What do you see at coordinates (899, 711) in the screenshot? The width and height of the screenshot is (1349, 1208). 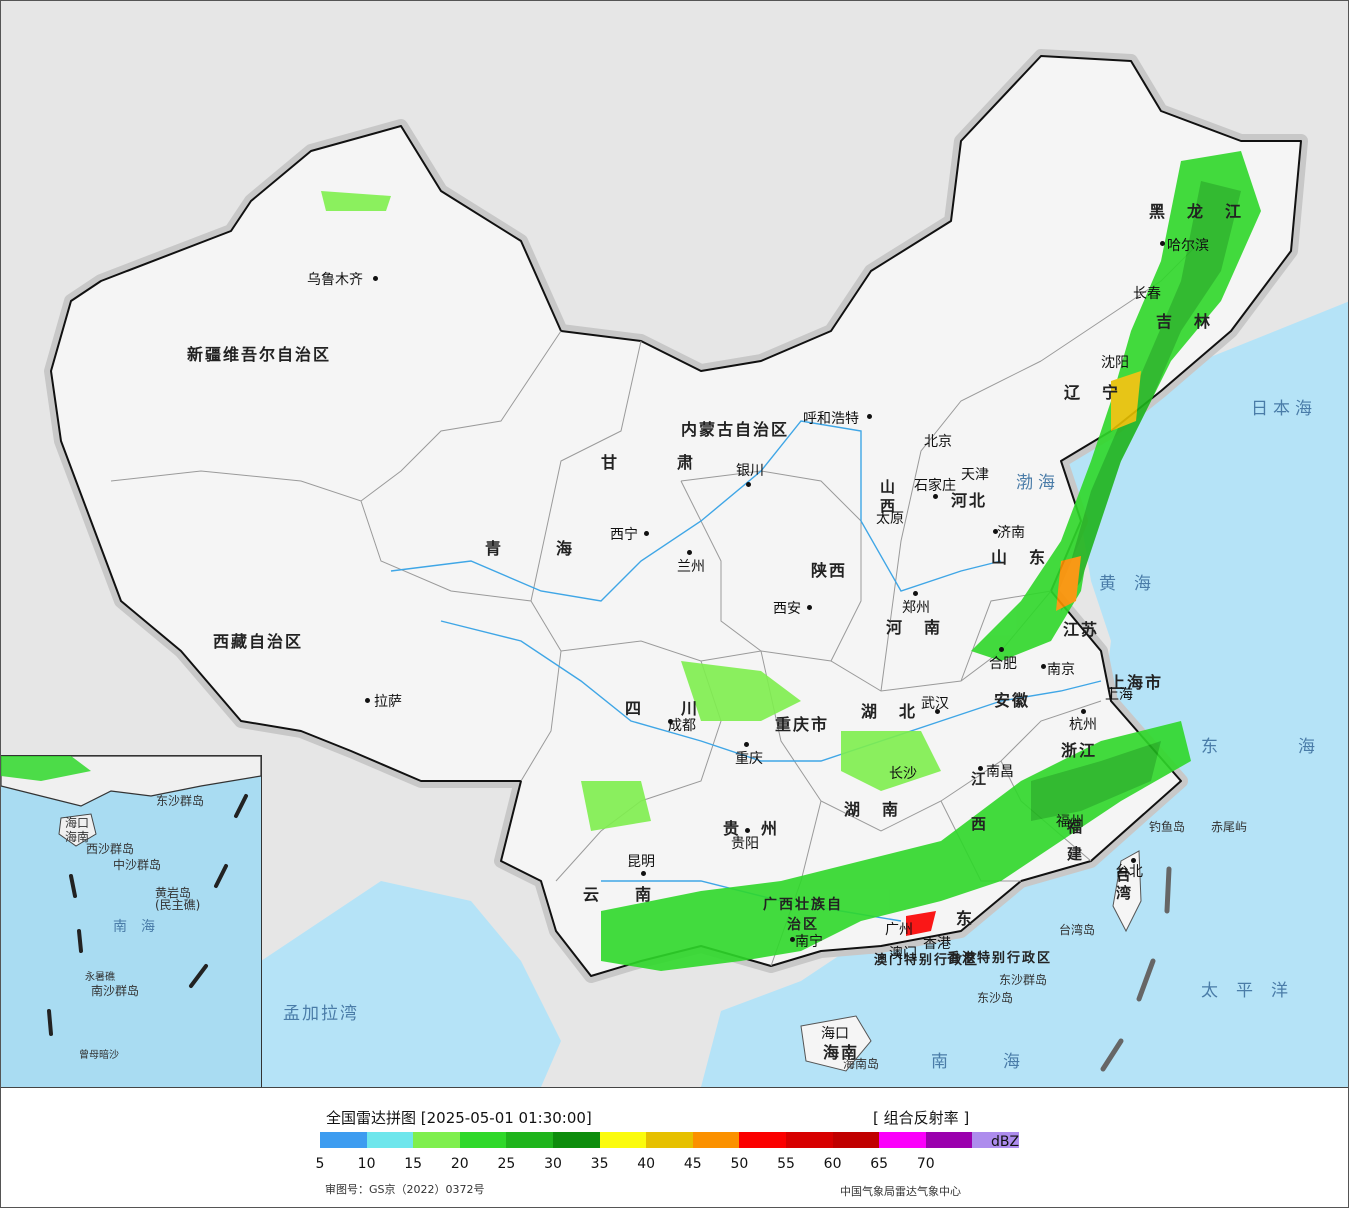 I see `province-hubei: 湖北` at bounding box center [899, 711].